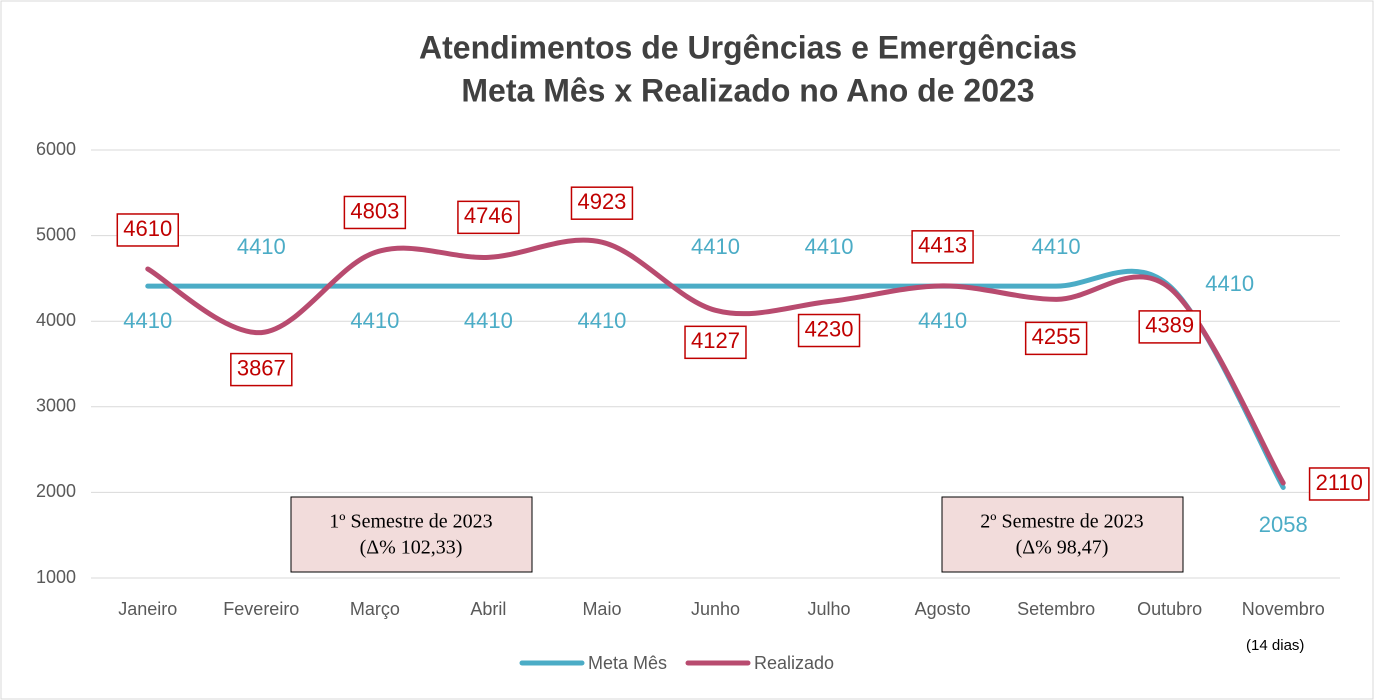 This screenshot has height=700, width=1374. Describe the element at coordinates (829, 609) in the screenshot. I see `x-tick-label: Julho` at that location.